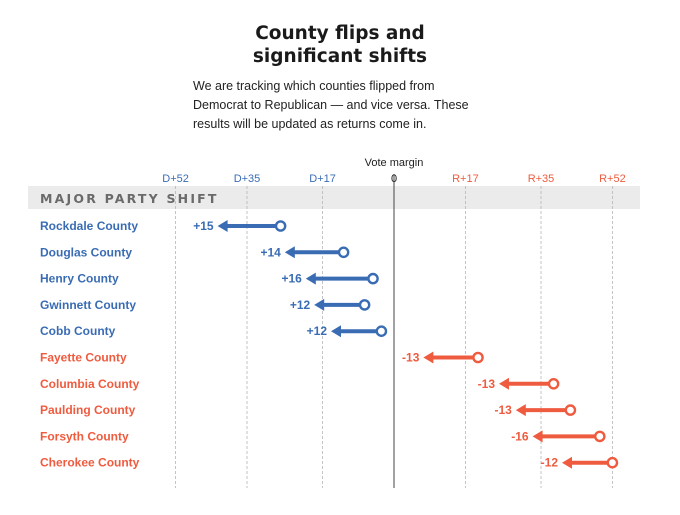 The height and width of the screenshot is (515, 680). I want to click on tick-label: 0, so click(394, 179).